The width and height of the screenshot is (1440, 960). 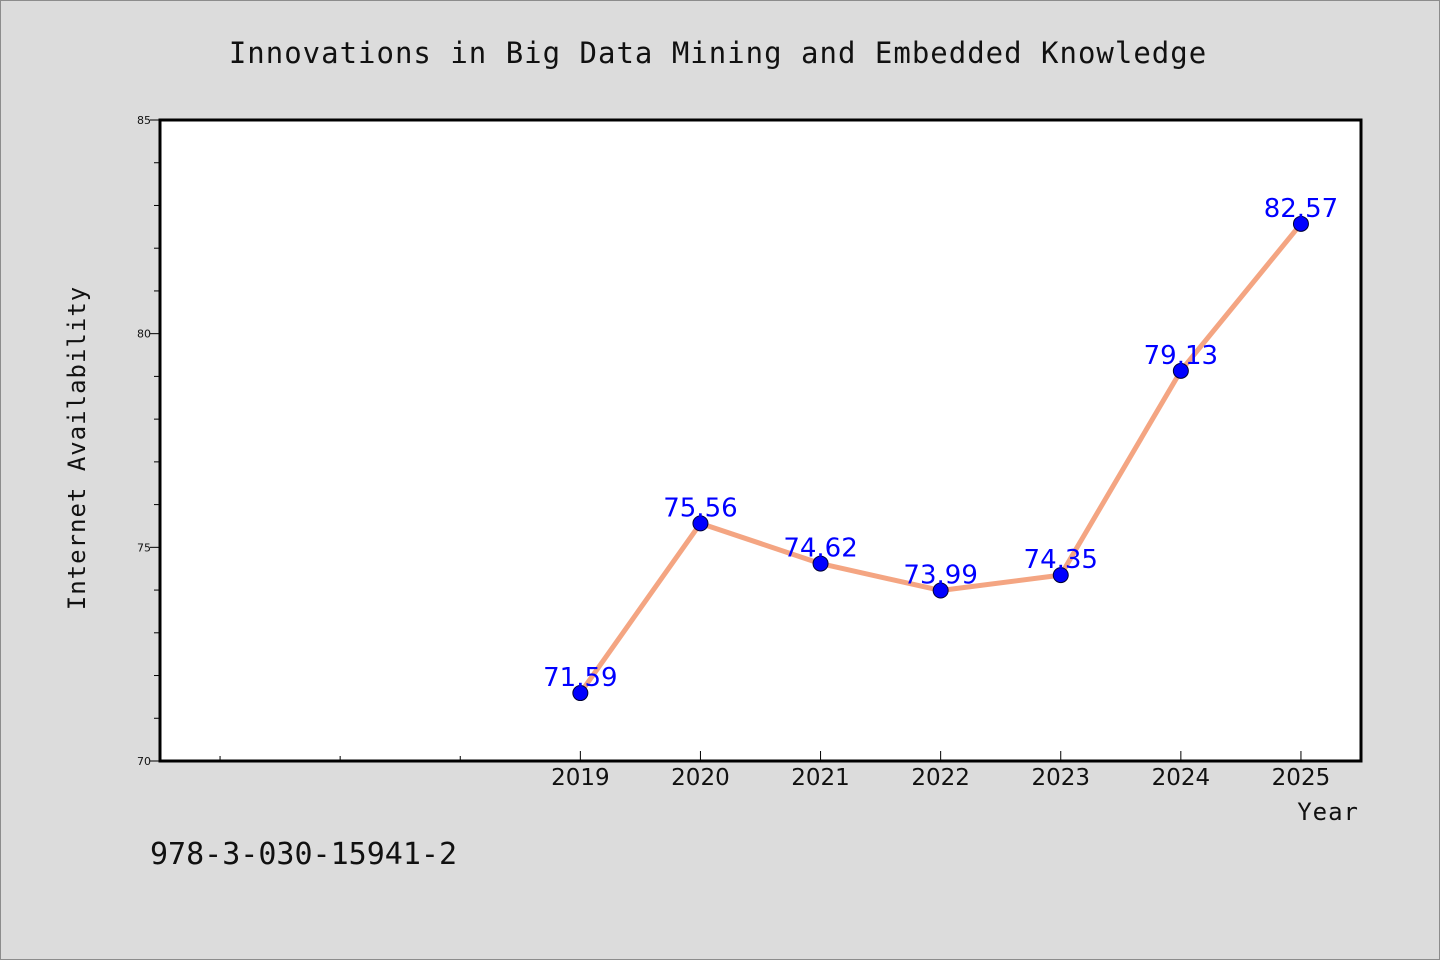 I want to click on x-tick-label: 2024, so click(x=1181, y=778).